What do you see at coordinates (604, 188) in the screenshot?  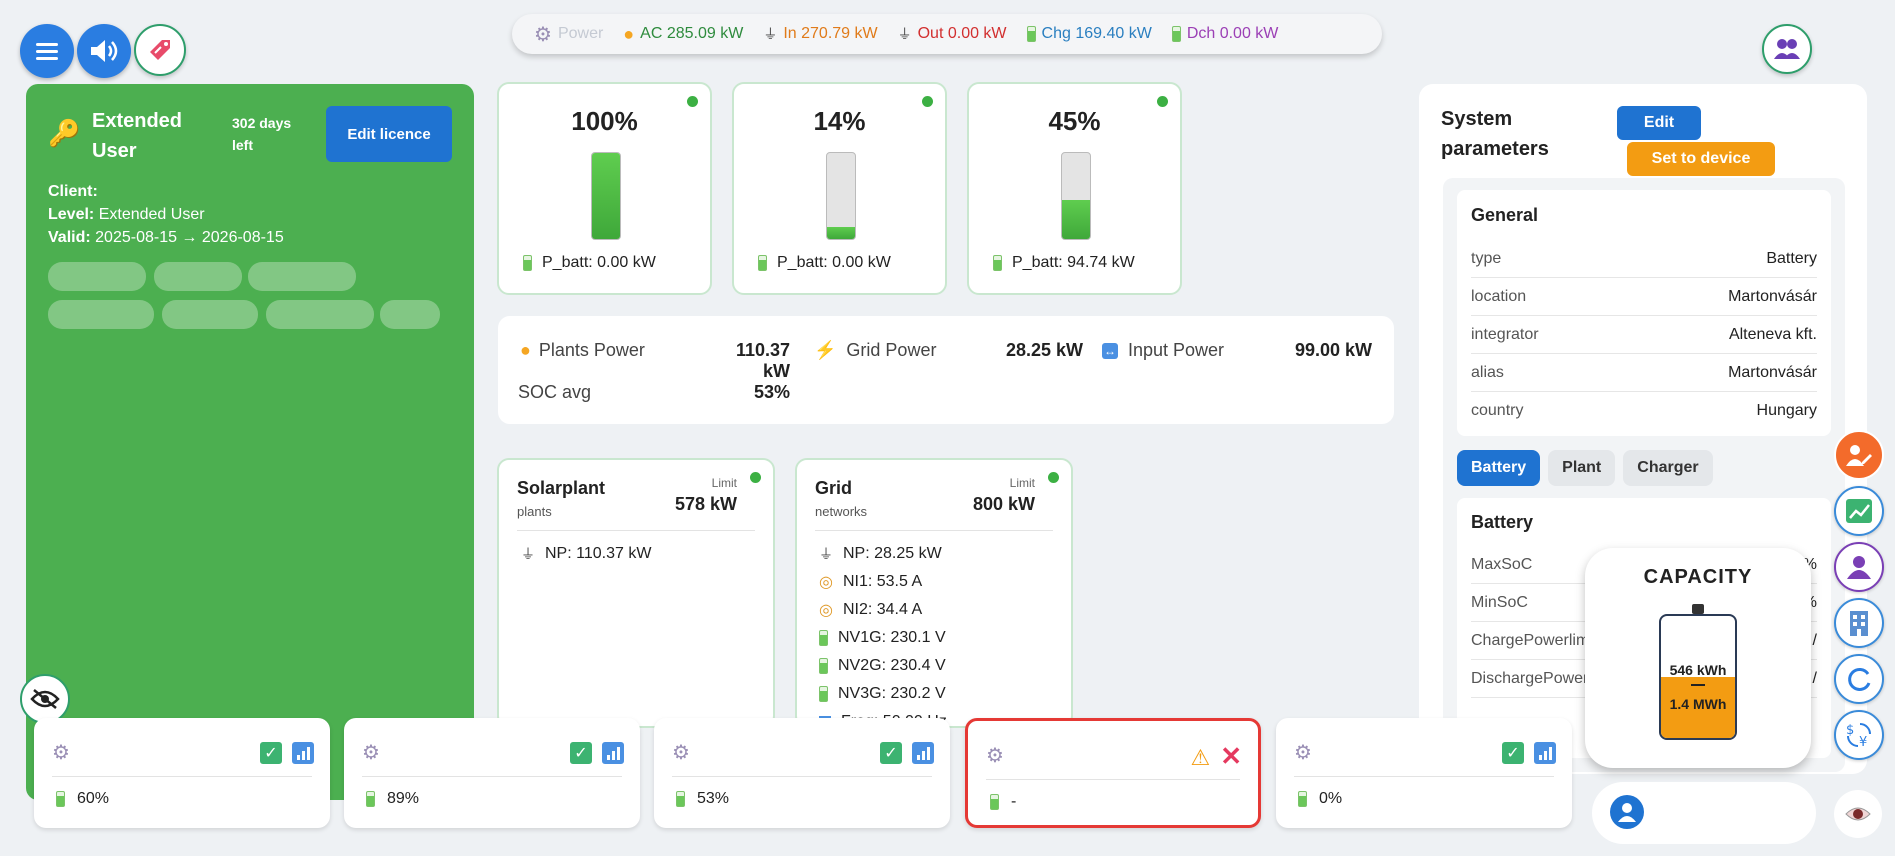 I see `battery-card: 100% P_batt: 0.00 kW` at bounding box center [604, 188].